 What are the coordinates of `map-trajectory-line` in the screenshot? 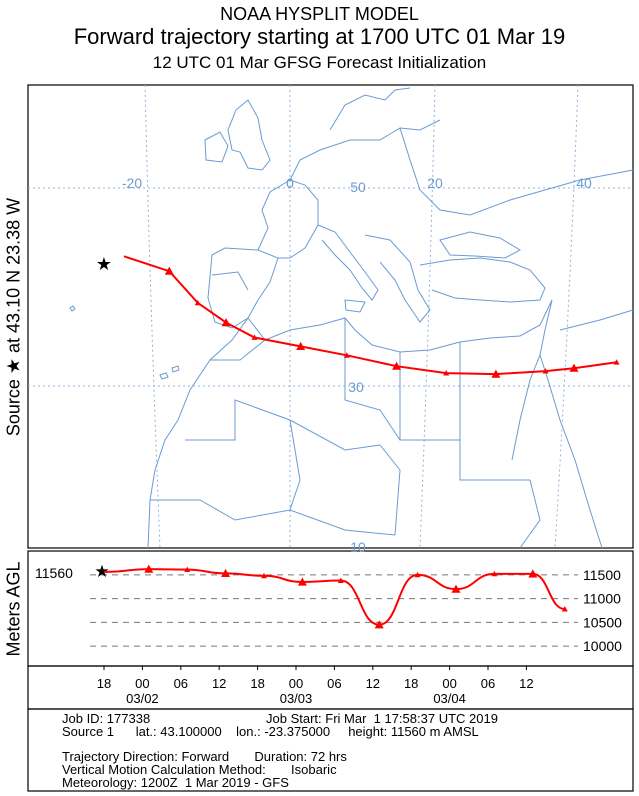 It's located at (370, 315).